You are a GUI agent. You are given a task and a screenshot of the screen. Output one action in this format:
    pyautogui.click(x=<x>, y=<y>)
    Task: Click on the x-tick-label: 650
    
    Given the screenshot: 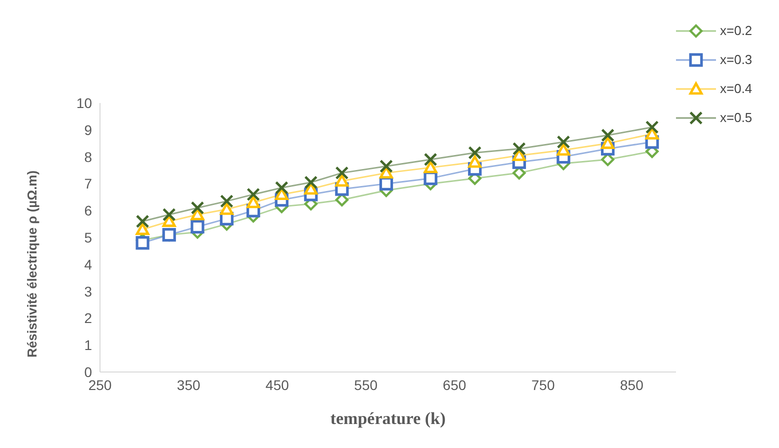 What is the action you would take?
    pyautogui.click(x=454, y=384)
    